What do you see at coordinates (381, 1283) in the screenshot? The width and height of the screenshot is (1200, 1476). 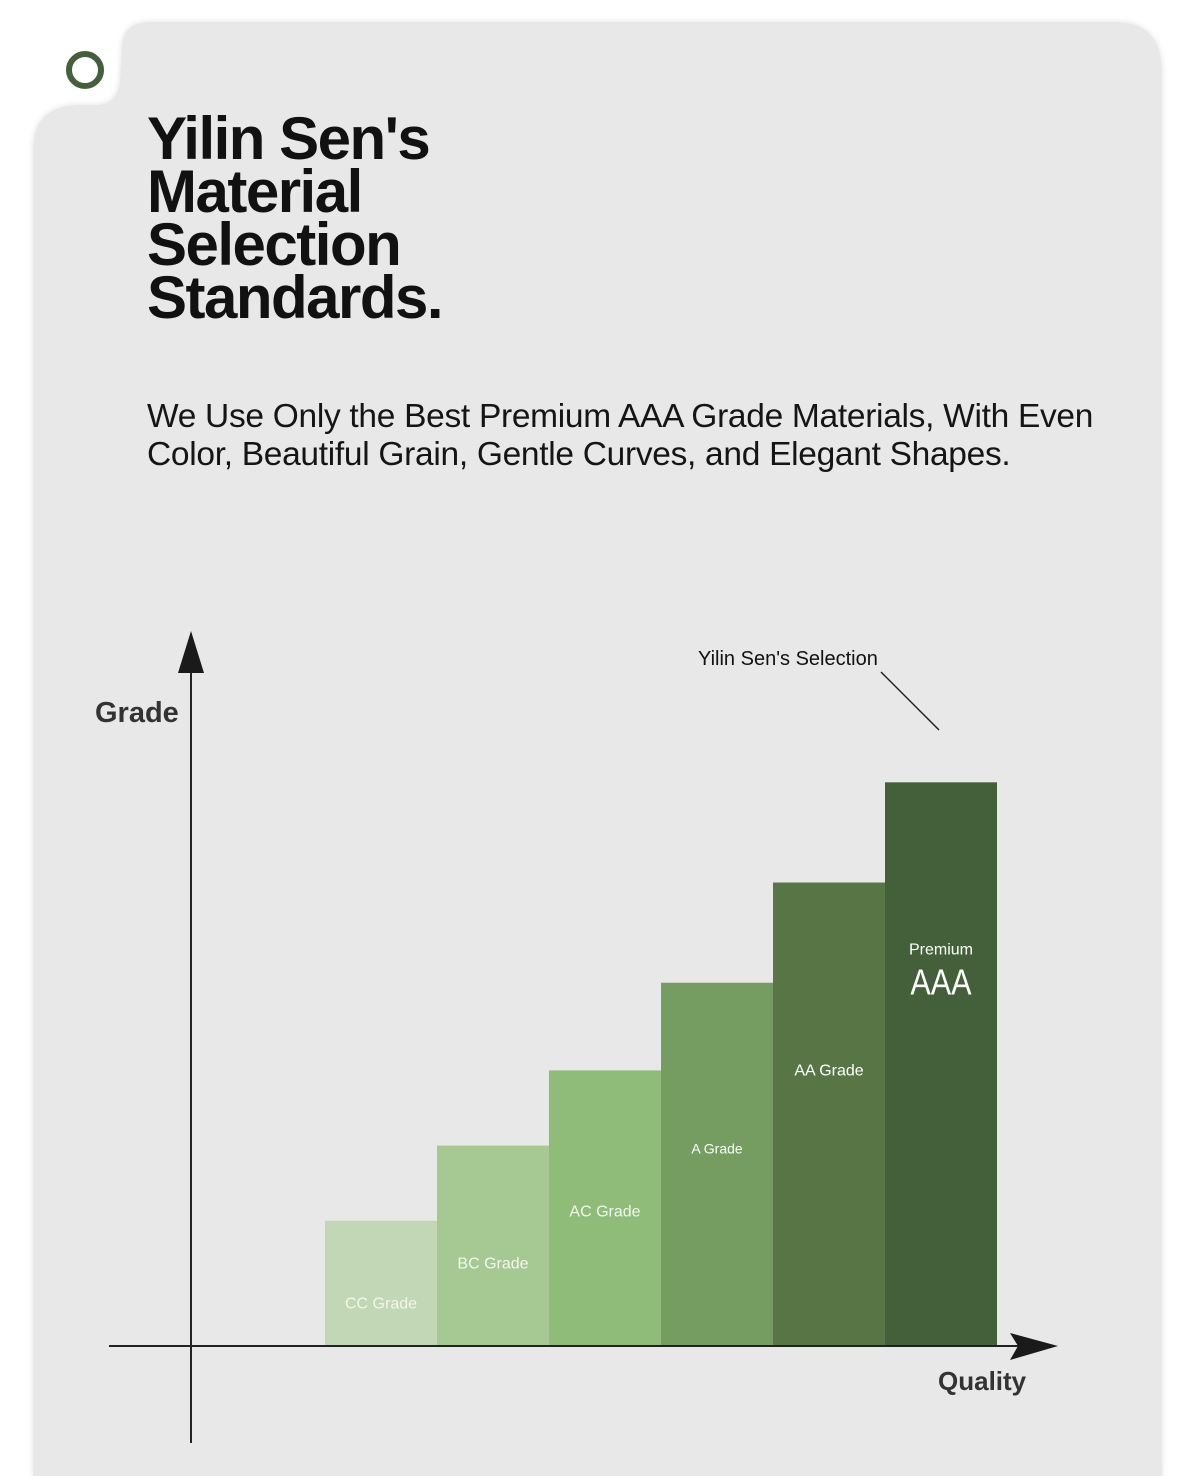 I see `bar-cc-grade` at bounding box center [381, 1283].